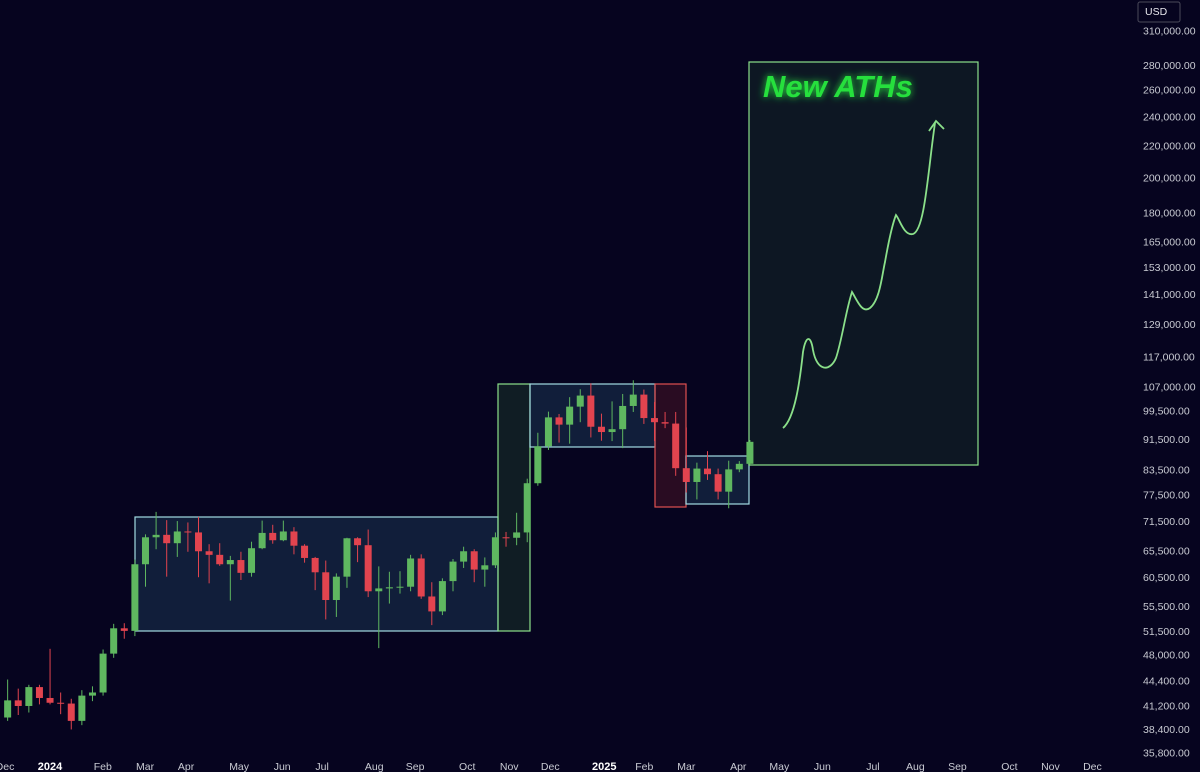  What do you see at coordinates (1166, 754) in the screenshot?
I see `y-tick-label: 35,800.00` at bounding box center [1166, 754].